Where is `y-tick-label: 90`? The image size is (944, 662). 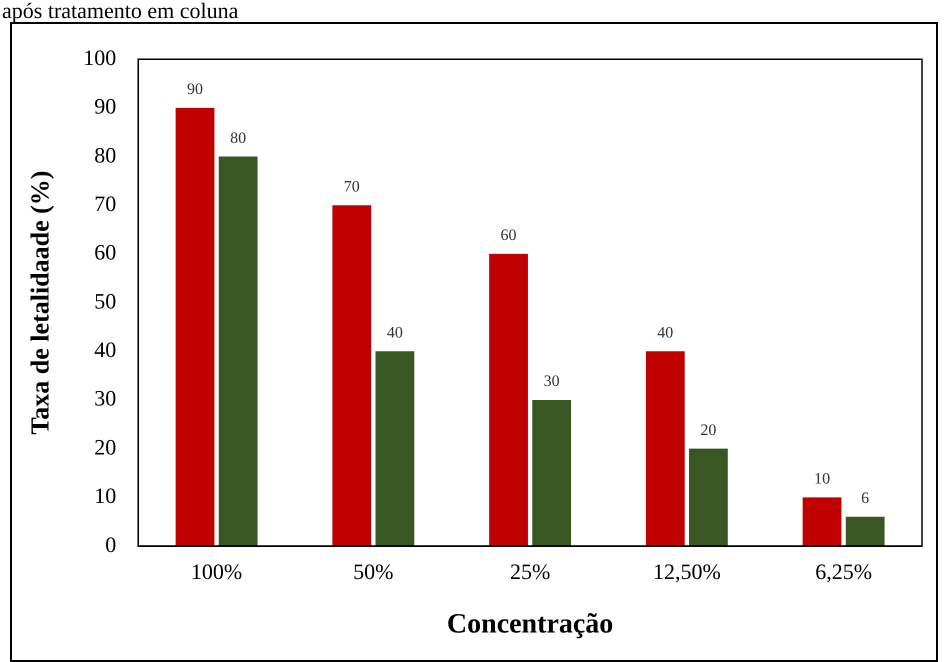 y-tick-label: 90 is located at coordinates (105, 106).